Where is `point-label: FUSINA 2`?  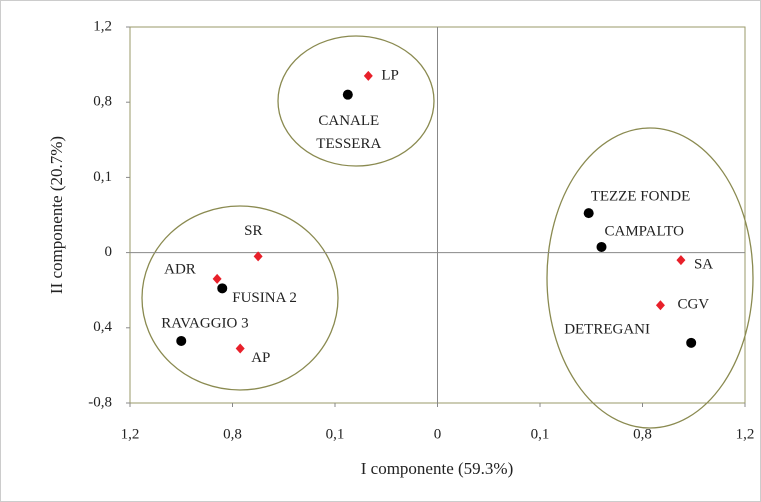
point-label: FUSINA 2 is located at coordinates (264, 298).